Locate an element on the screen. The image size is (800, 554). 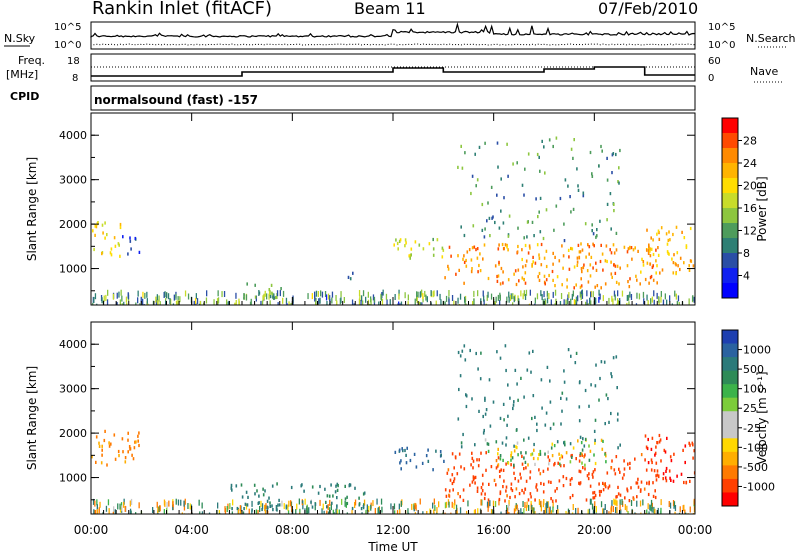
date-label: 07/Feb/2010 is located at coordinates (648, 9).